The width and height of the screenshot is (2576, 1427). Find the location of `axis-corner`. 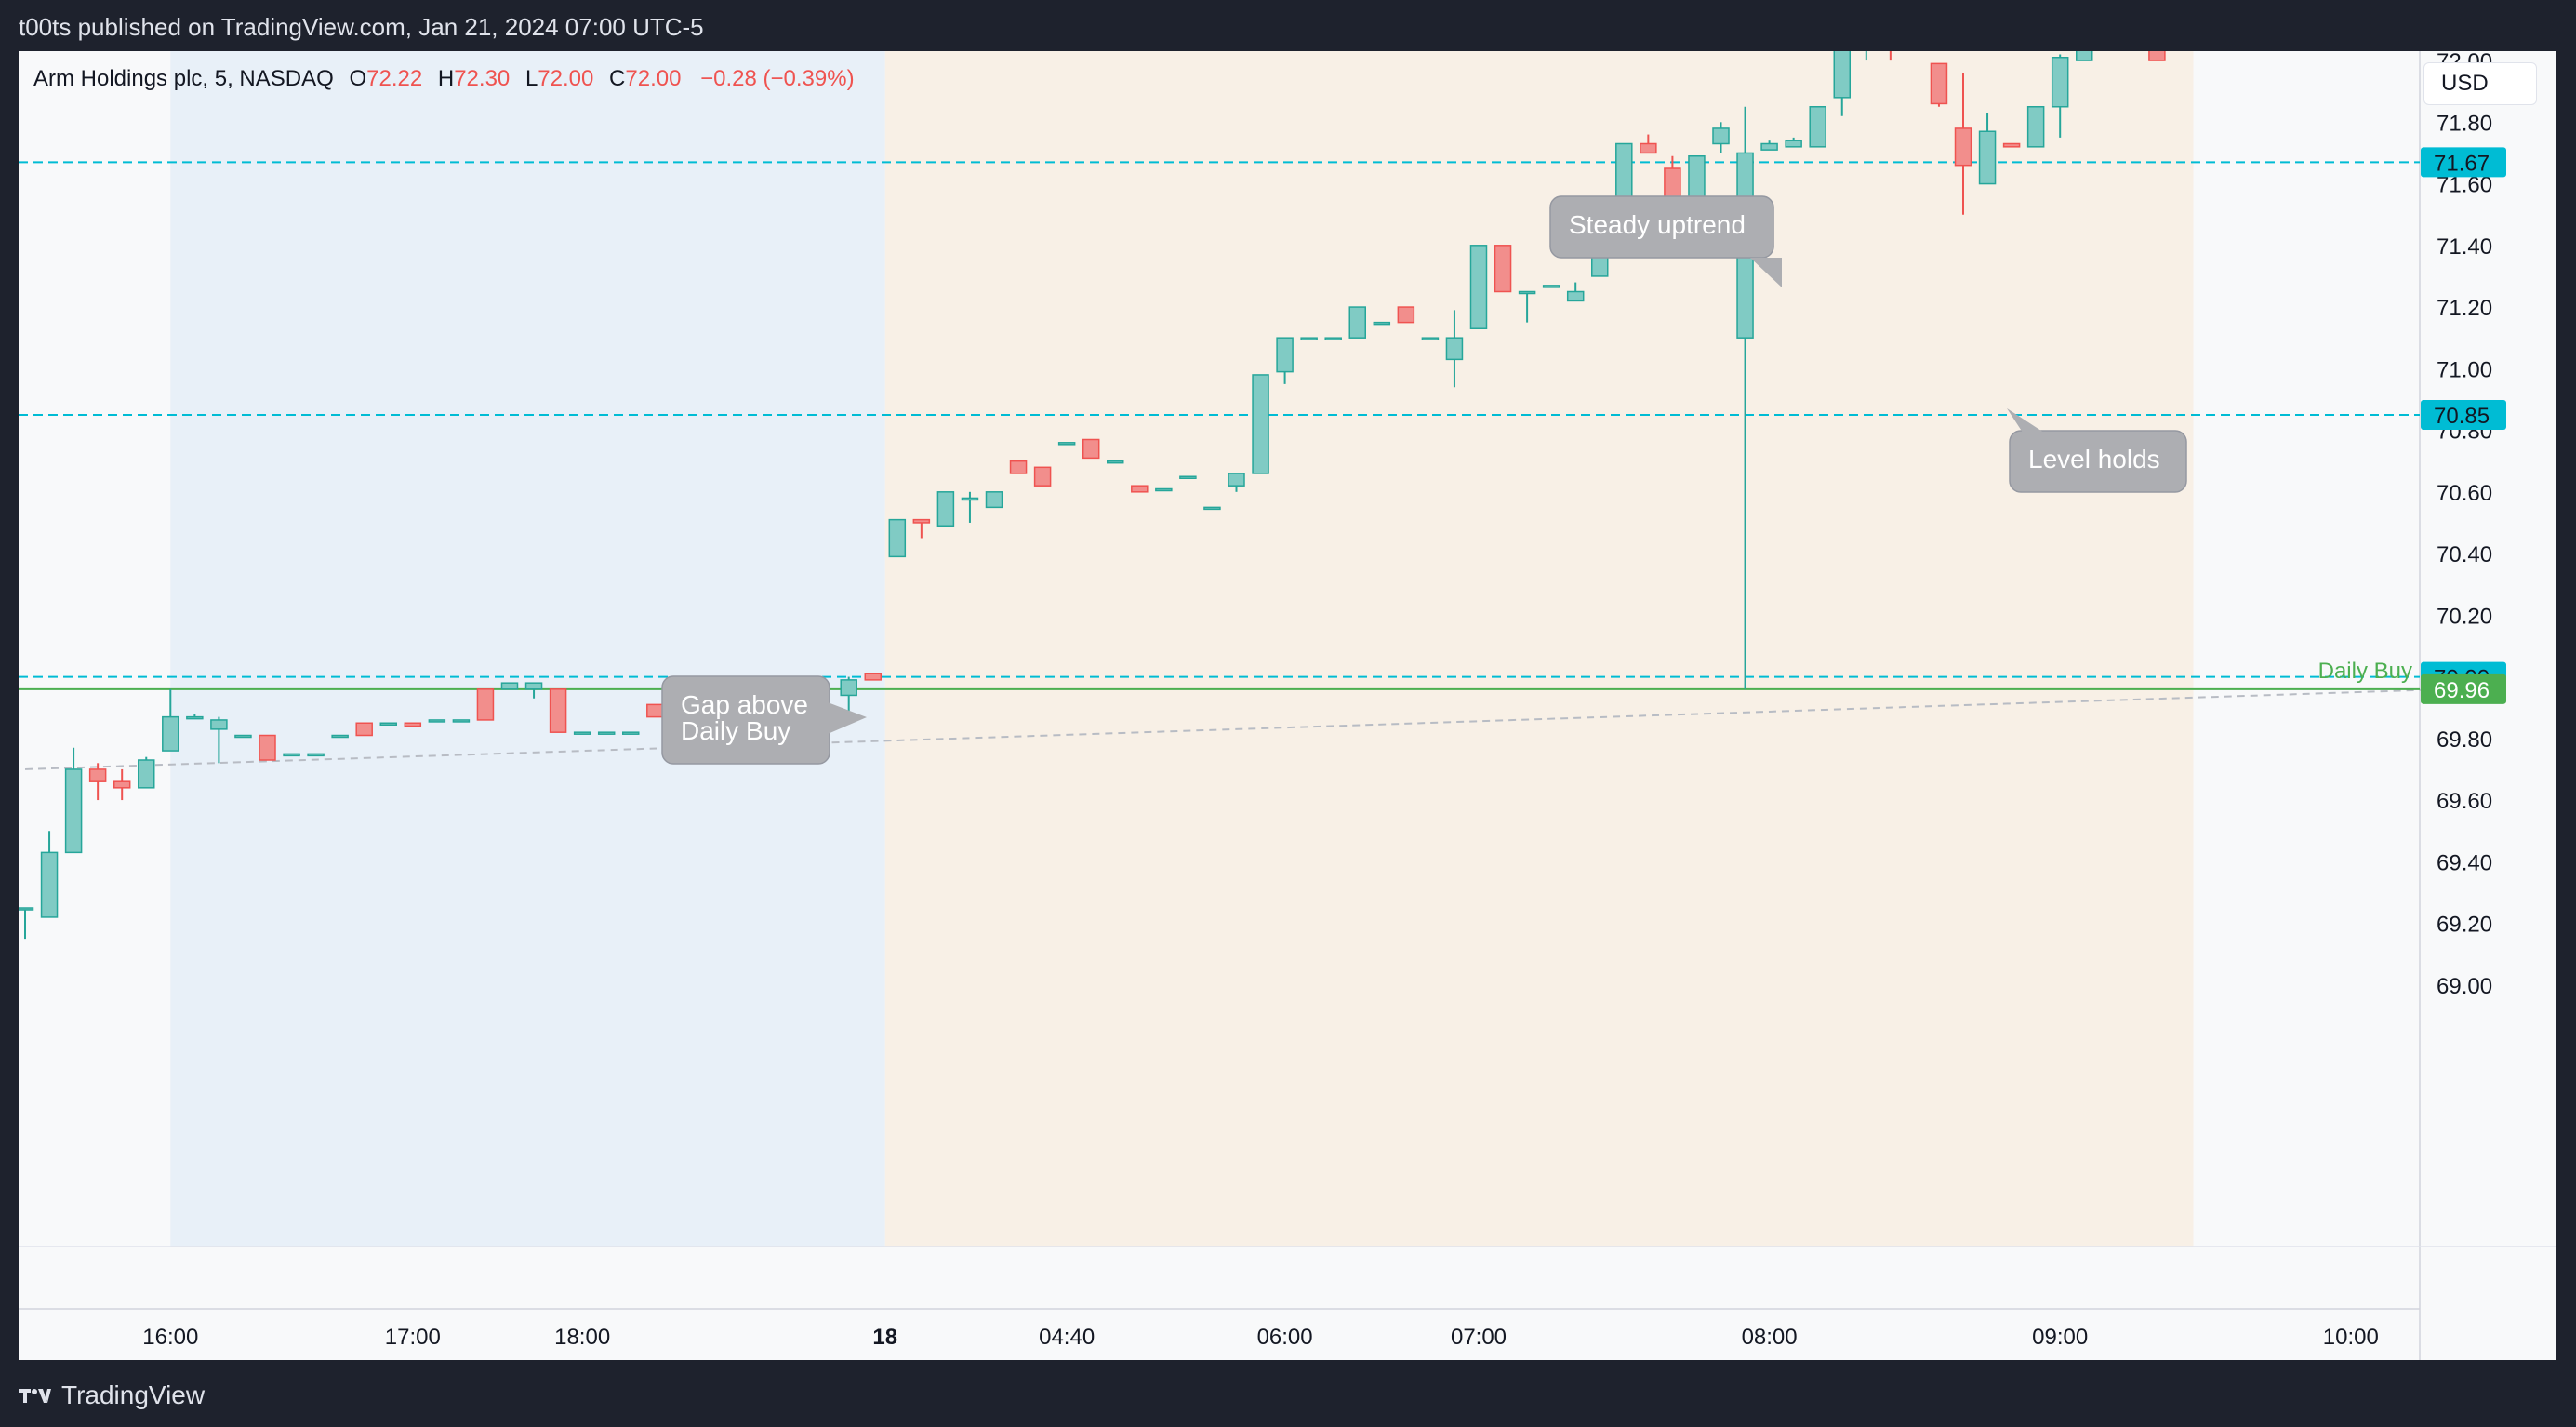

axis-corner is located at coordinates (2488, 1334).